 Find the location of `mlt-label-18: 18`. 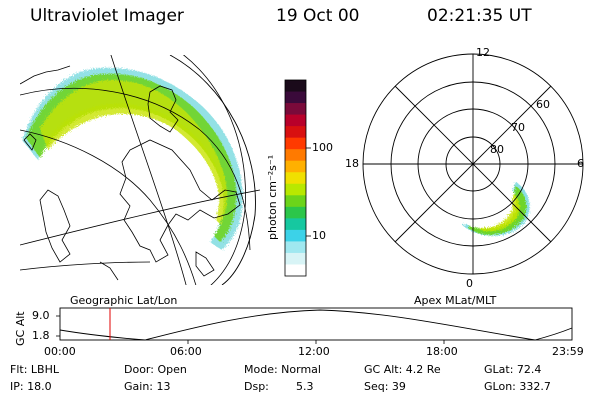

mlt-label-18: 18 is located at coordinates (352, 163).